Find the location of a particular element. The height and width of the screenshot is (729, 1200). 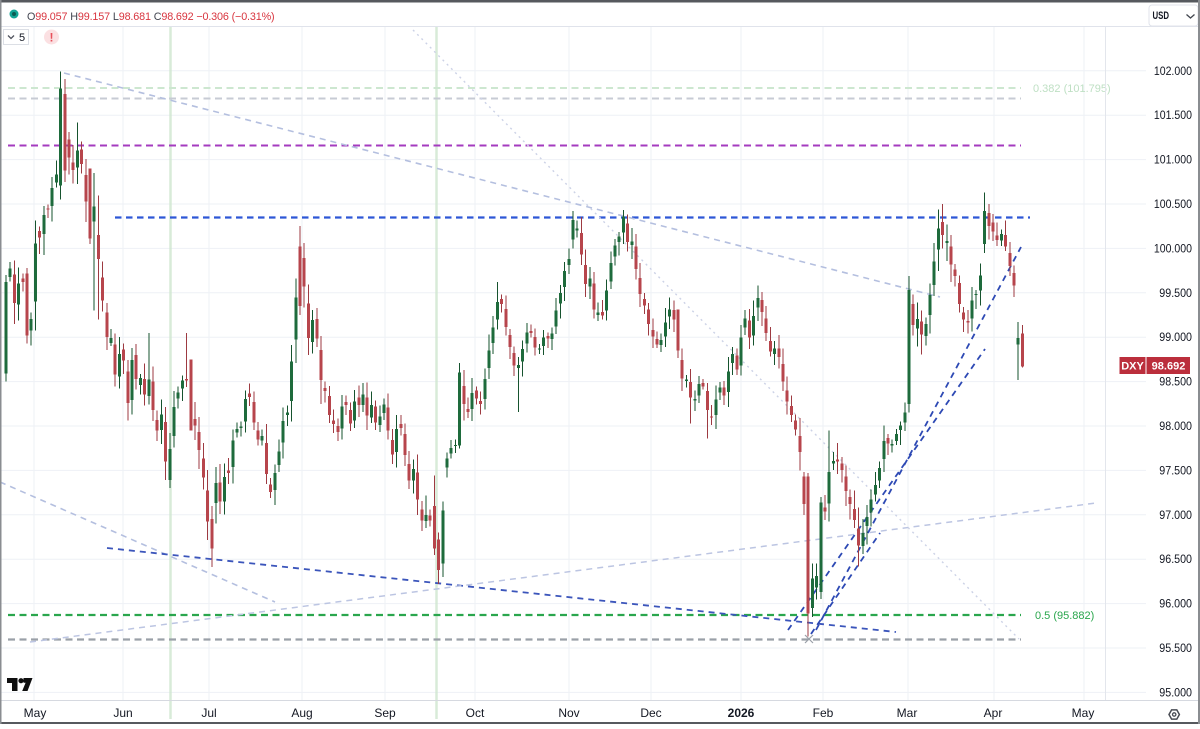

svg-text: Sep is located at coordinates (385, 713).